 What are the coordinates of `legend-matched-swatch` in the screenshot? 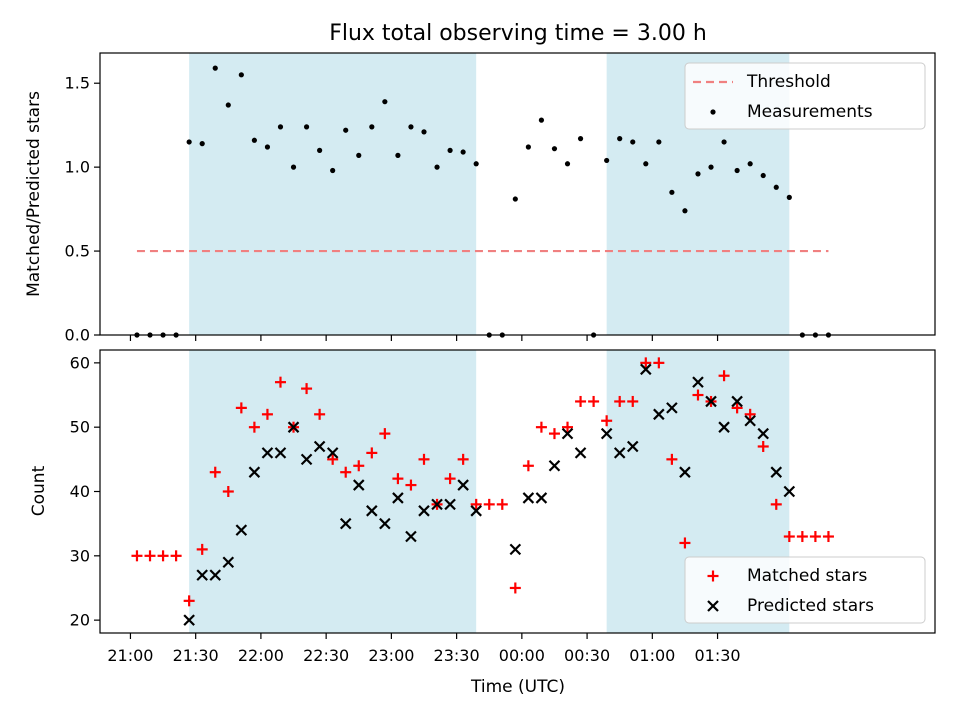 It's located at (713, 576).